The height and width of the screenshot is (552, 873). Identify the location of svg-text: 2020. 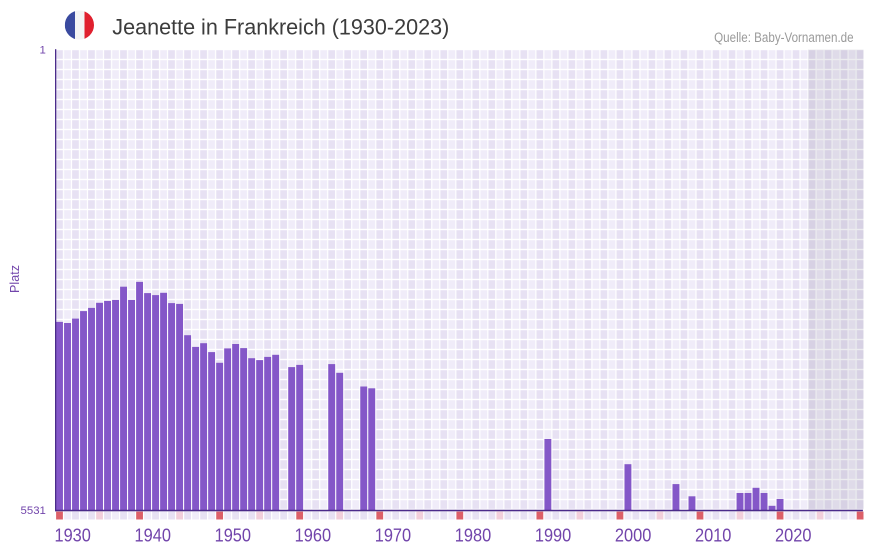
(793, 535).